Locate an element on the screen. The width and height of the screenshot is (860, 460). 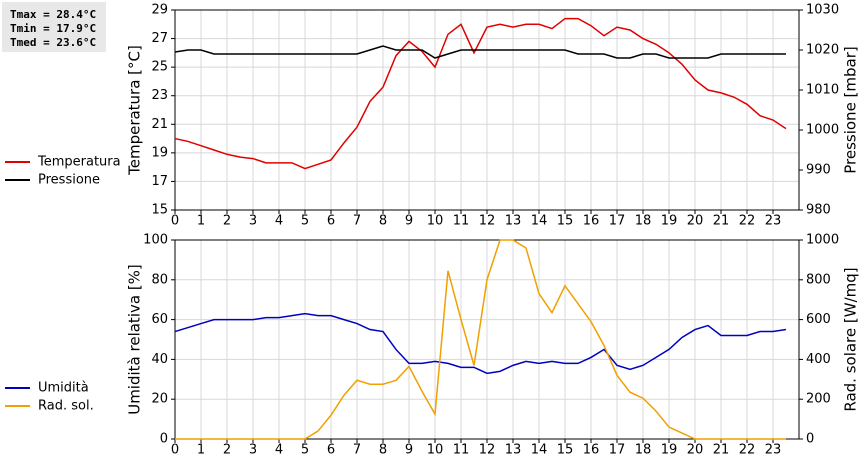
y-tick-label: 25 is located at coordinates (159, 67).